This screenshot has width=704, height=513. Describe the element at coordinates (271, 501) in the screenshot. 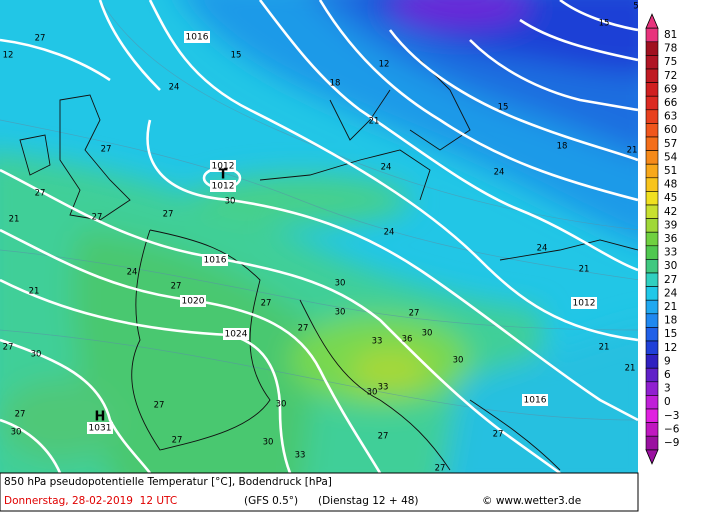

I see `footer-model: (GFS 0.5°)` at that location.